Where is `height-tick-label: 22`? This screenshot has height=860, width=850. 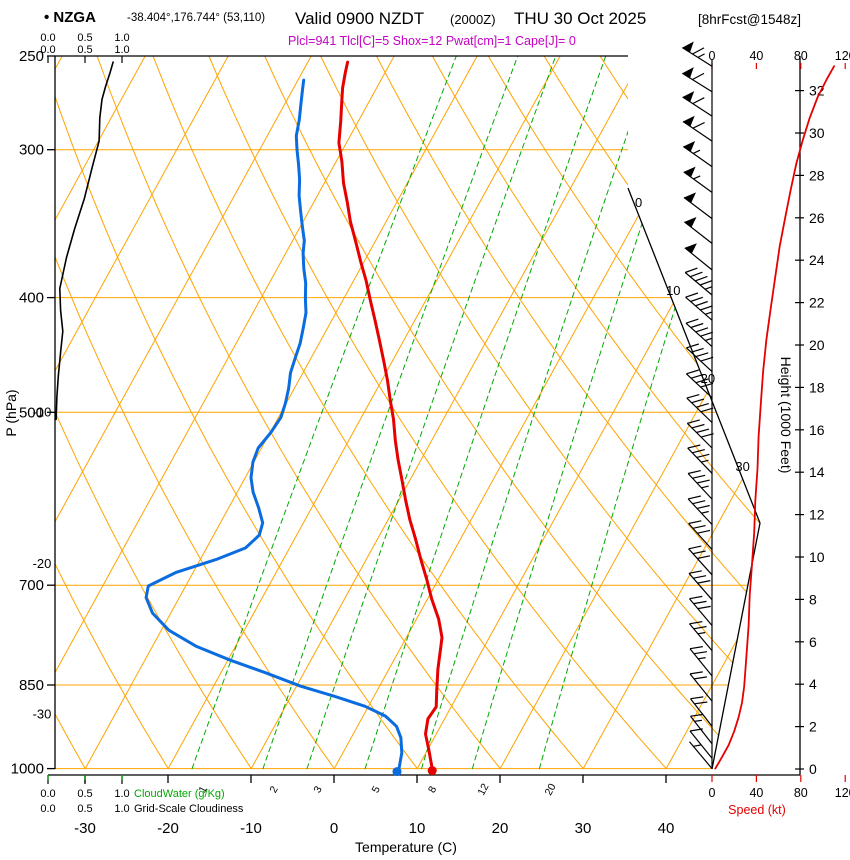
height-tick-label: 22 is located at coordinates (817, 303).